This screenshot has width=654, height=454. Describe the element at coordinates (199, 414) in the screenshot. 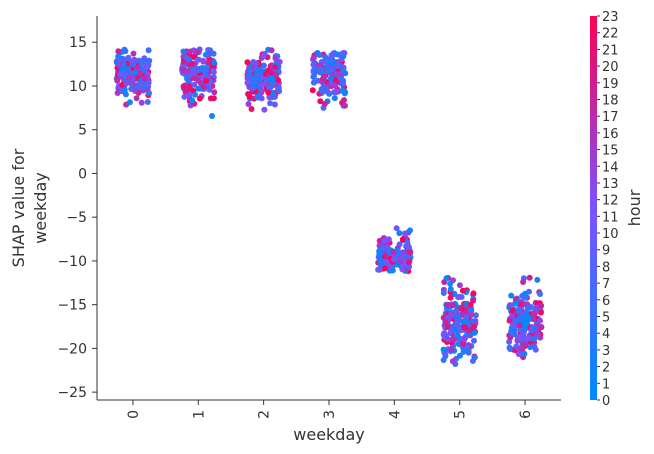

I see `x-tick-label: 1` at that location.